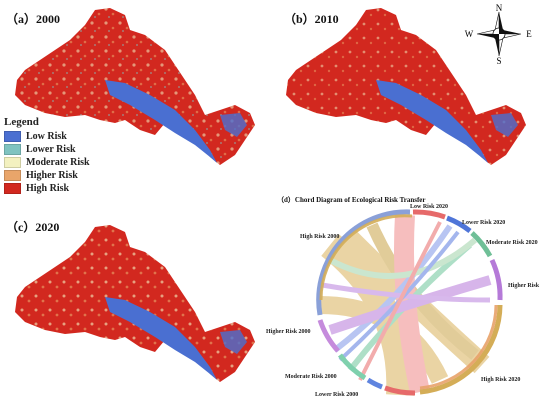 The height and width of the screenshot is (411, 550). What do you see at coordinates (12, 162) in the screenshot?
I see `legend-swatch-moderate-risk` at bounding box center [12, 162].